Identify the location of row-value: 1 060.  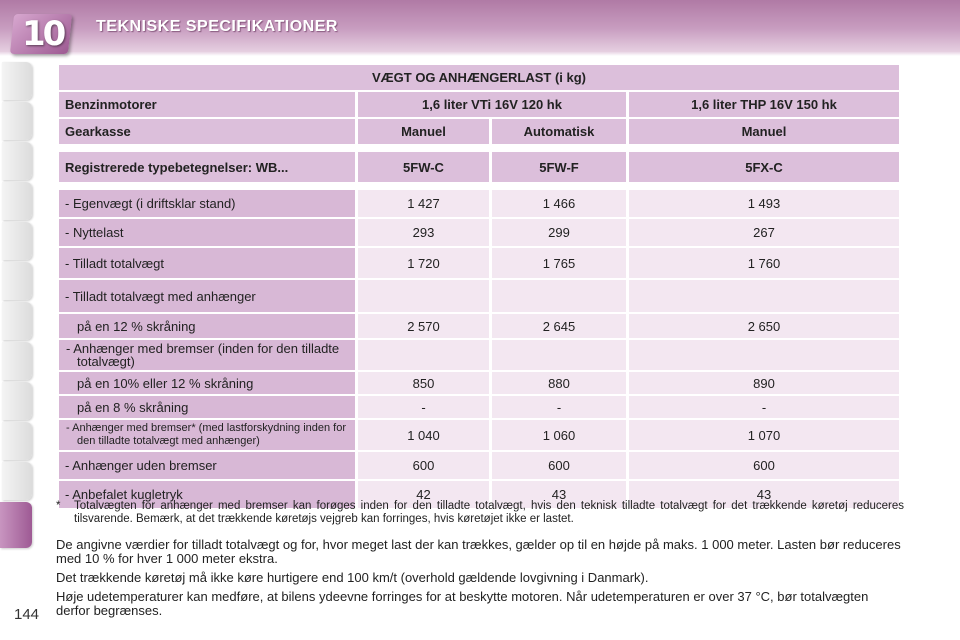
(559, 435).